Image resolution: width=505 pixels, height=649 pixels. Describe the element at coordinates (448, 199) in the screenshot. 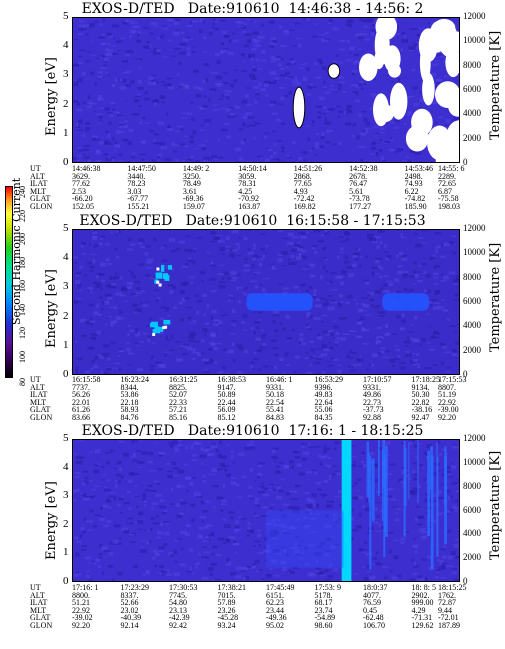

I see `ephemeris-value: -75.58` at that location.